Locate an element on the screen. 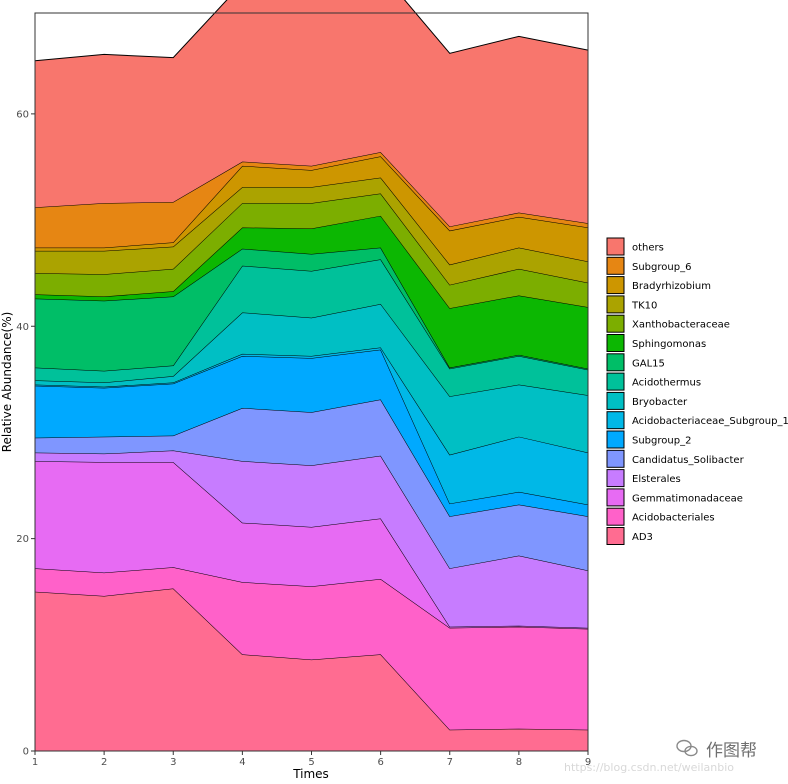 Image resolution: width=788 pixels, height=784 pixels. legend-item-subgroup-6: Subgroup_6 is located at coordinates (648, 265).